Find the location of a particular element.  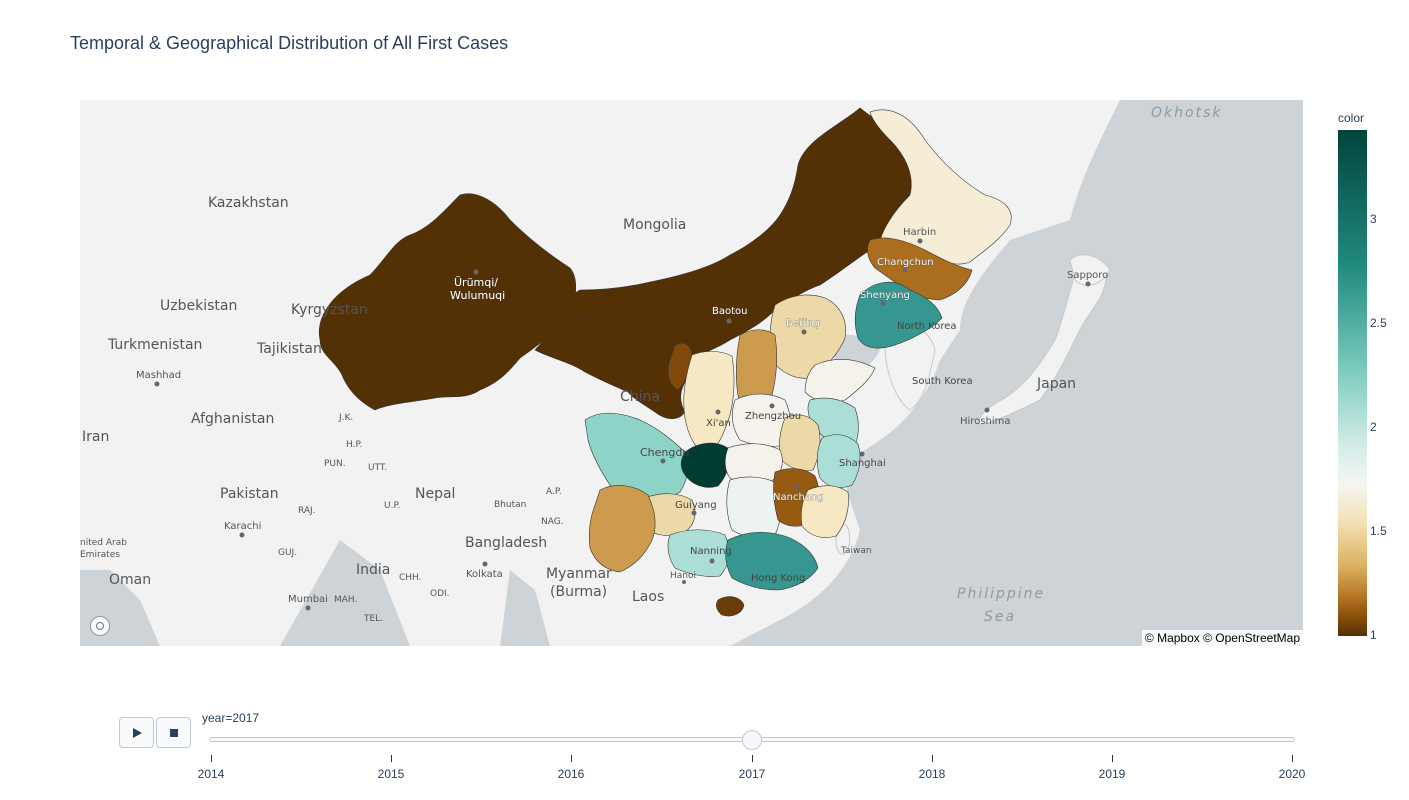

province-chongqing is located at coordinates (705, 465).